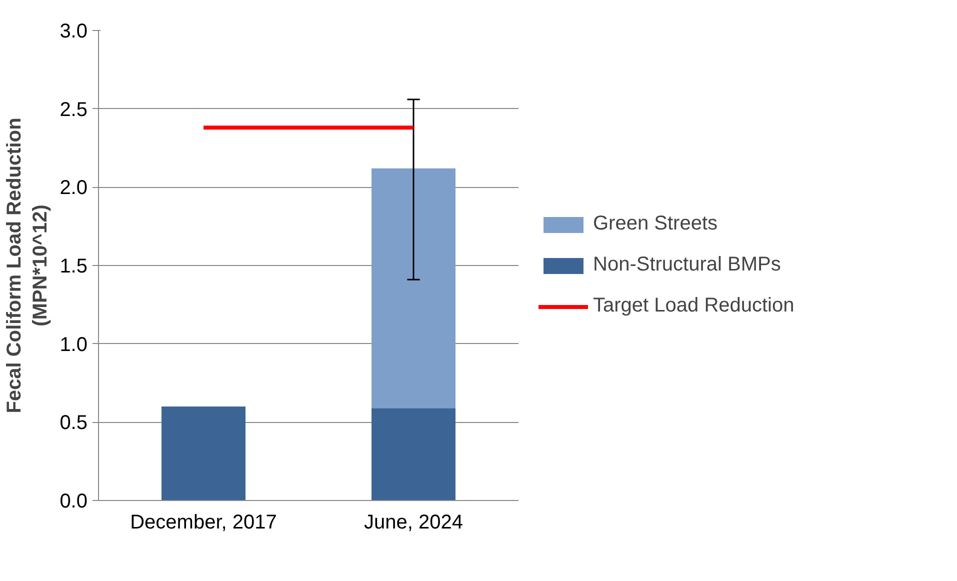 This screenshot has width=957, height=581. What do you see at coordinates (74, 501) in the screenshot?
I see `y-tick-label: 0.0` at bounding box center [74, 501].